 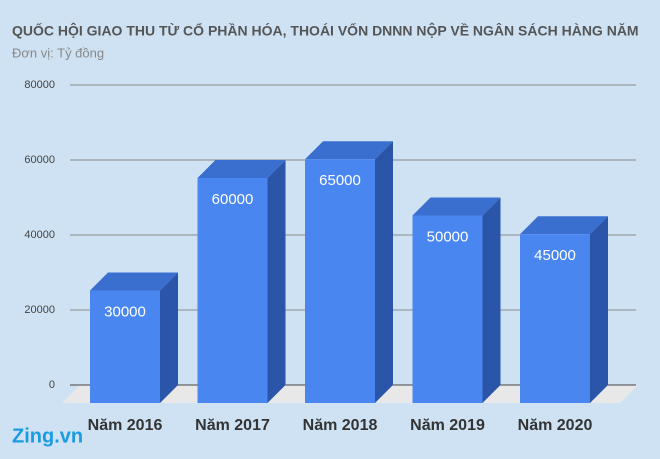 I want to click on x-tick-label: Năm 2016, so click(x=125, y=425).